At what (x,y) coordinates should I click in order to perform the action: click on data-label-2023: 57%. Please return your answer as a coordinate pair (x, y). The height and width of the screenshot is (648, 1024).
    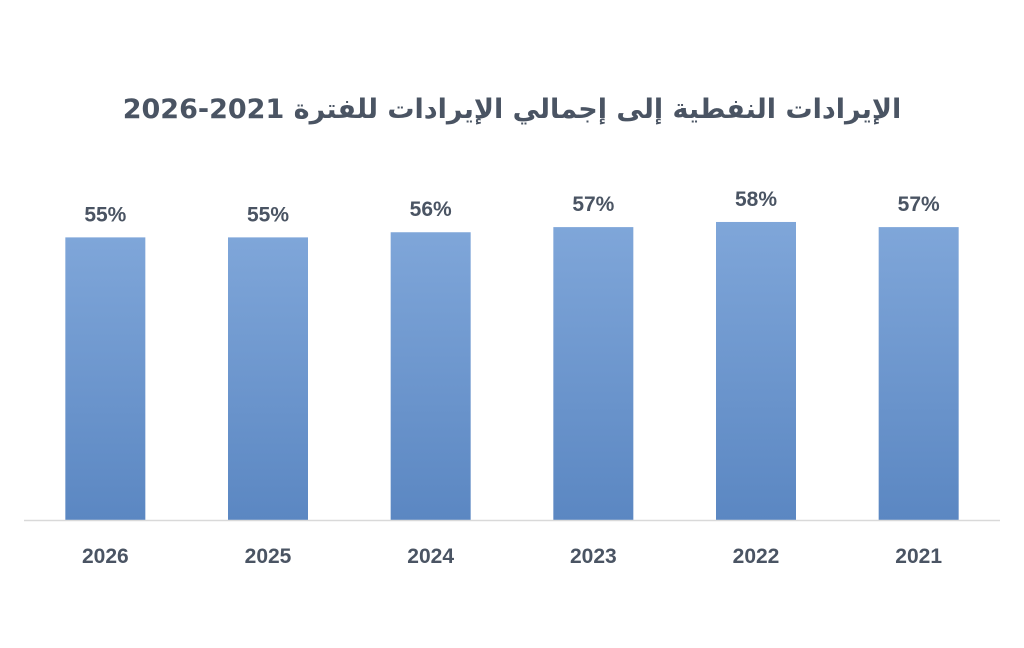
    Looking at the image, I should click on (593, 204).